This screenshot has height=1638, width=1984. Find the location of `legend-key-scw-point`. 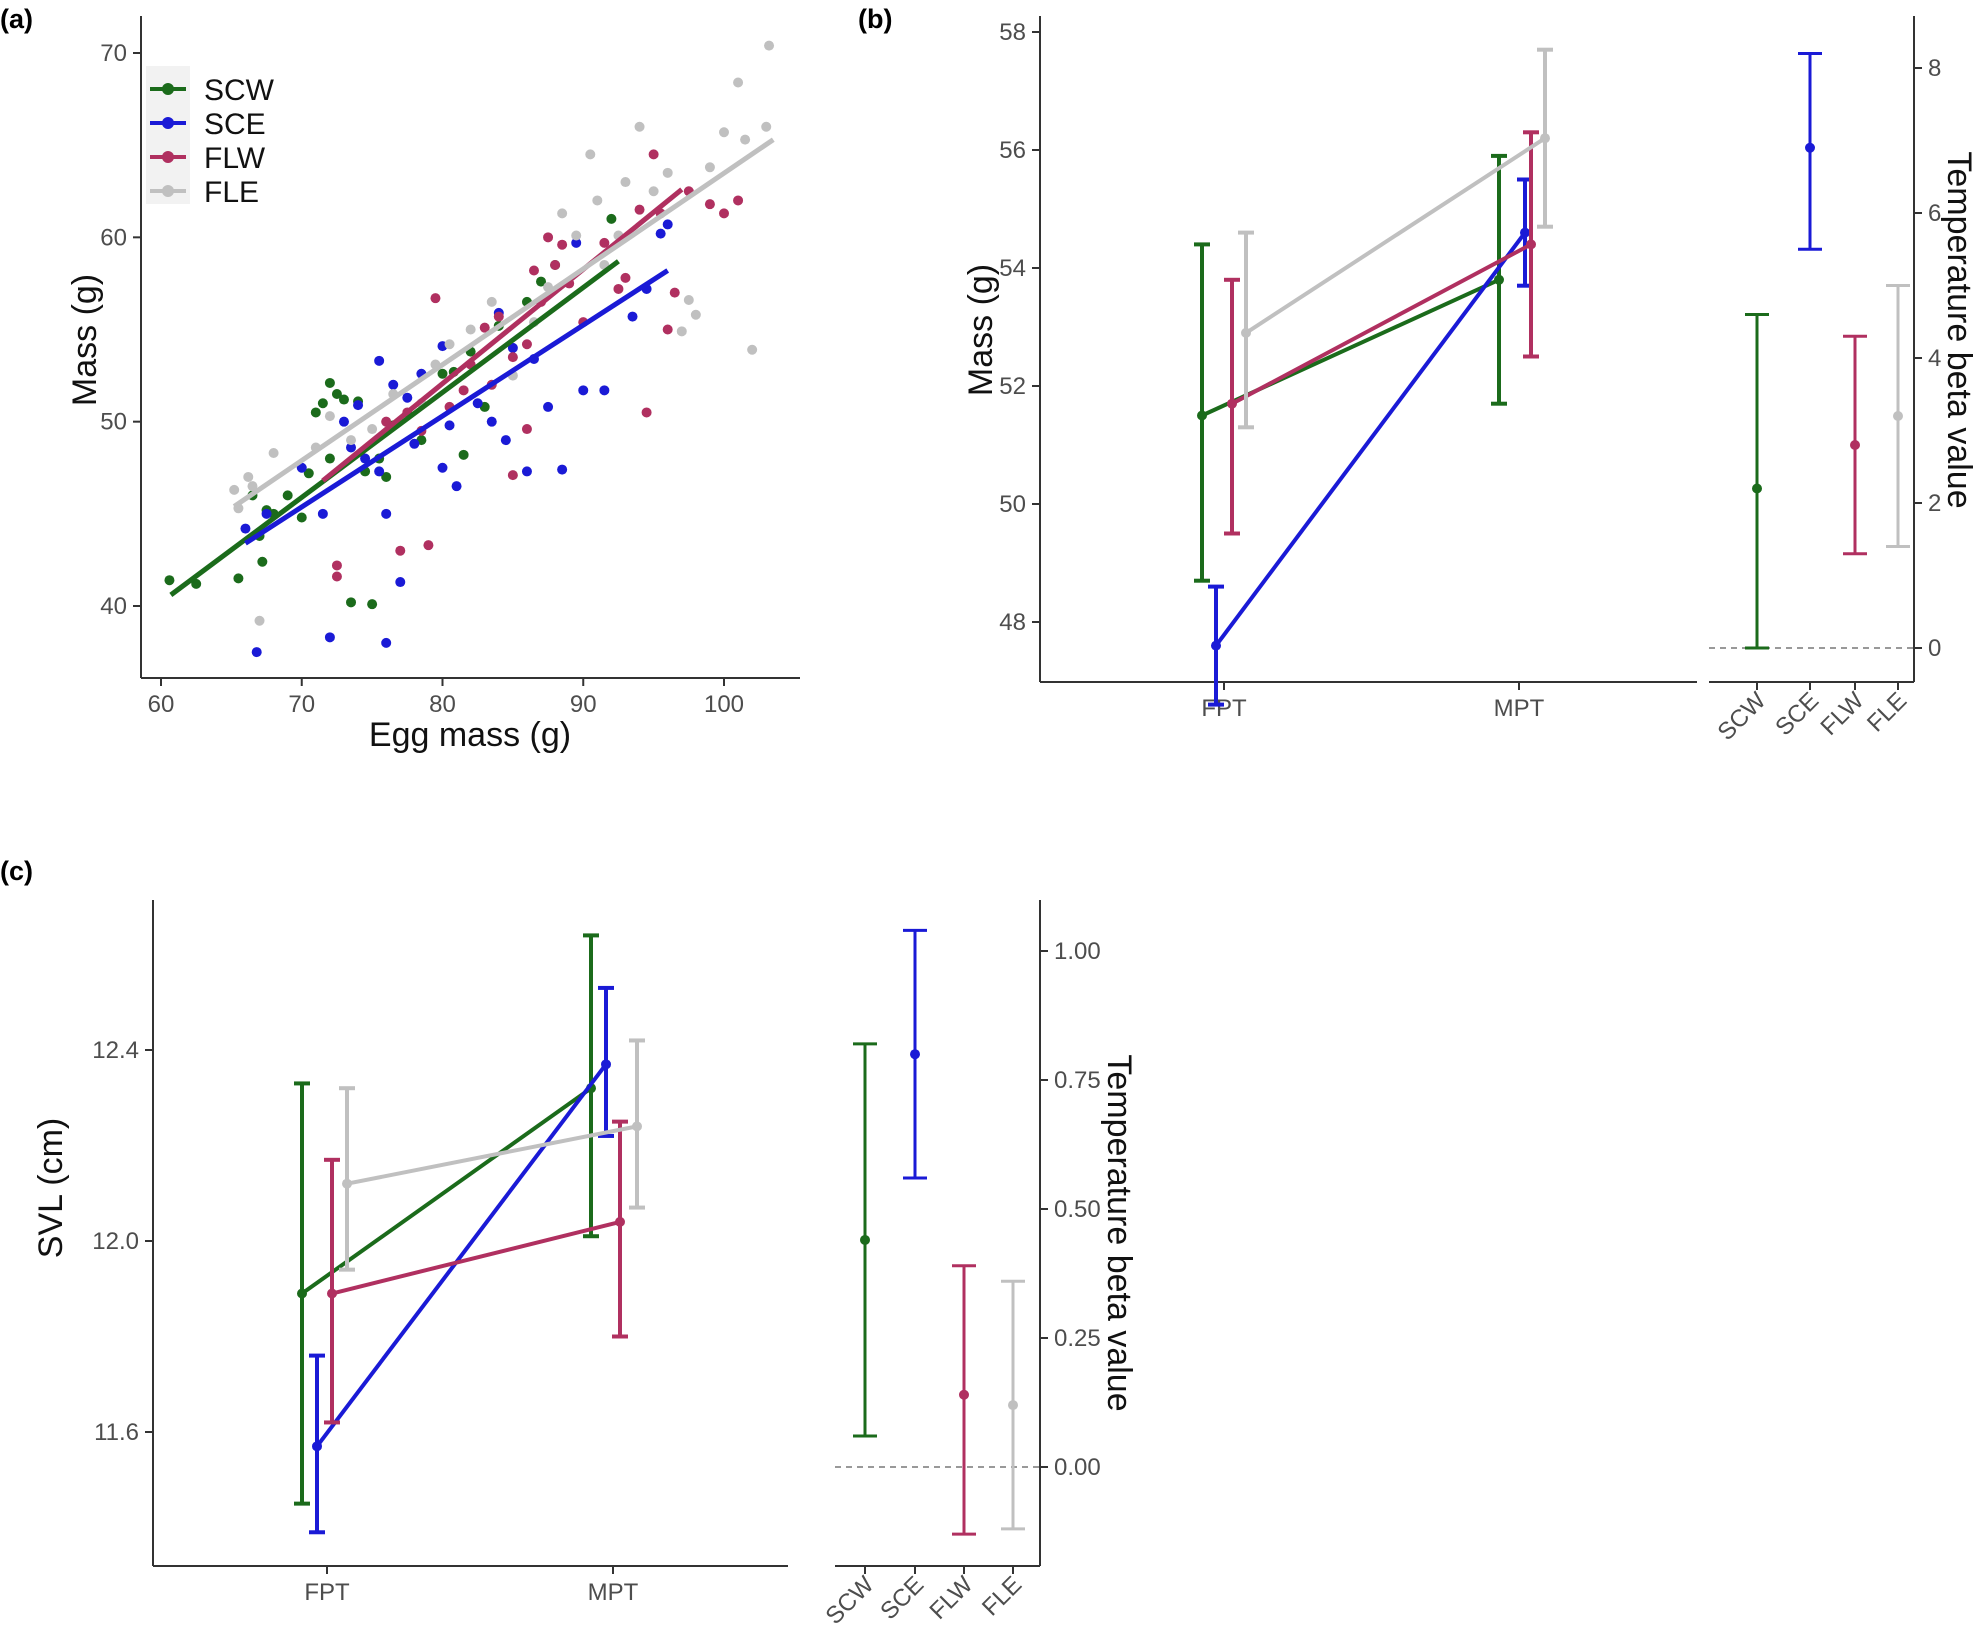

legend-key-scw-point is located at coordinates (168, 89).